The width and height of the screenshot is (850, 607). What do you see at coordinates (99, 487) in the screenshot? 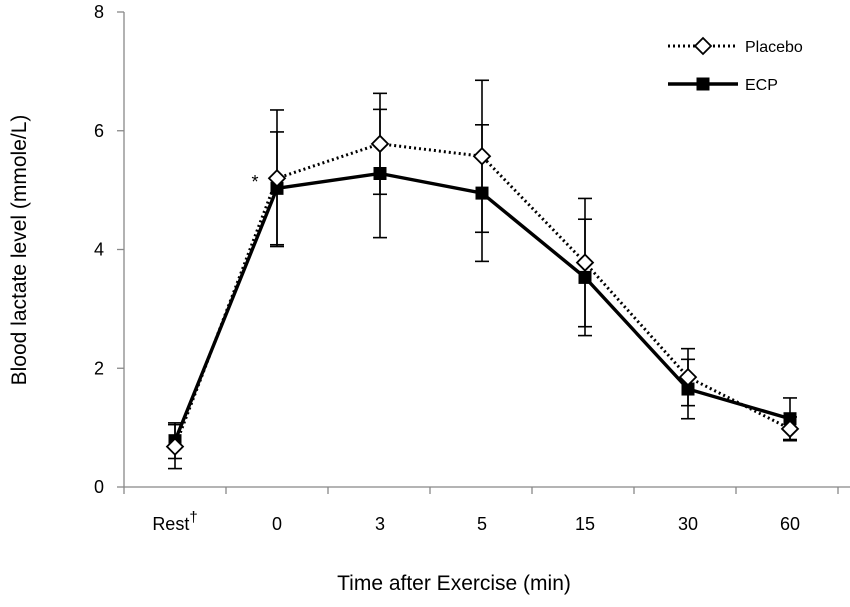
I see `y-tick-label: 0` at bounding box center [99, 487].